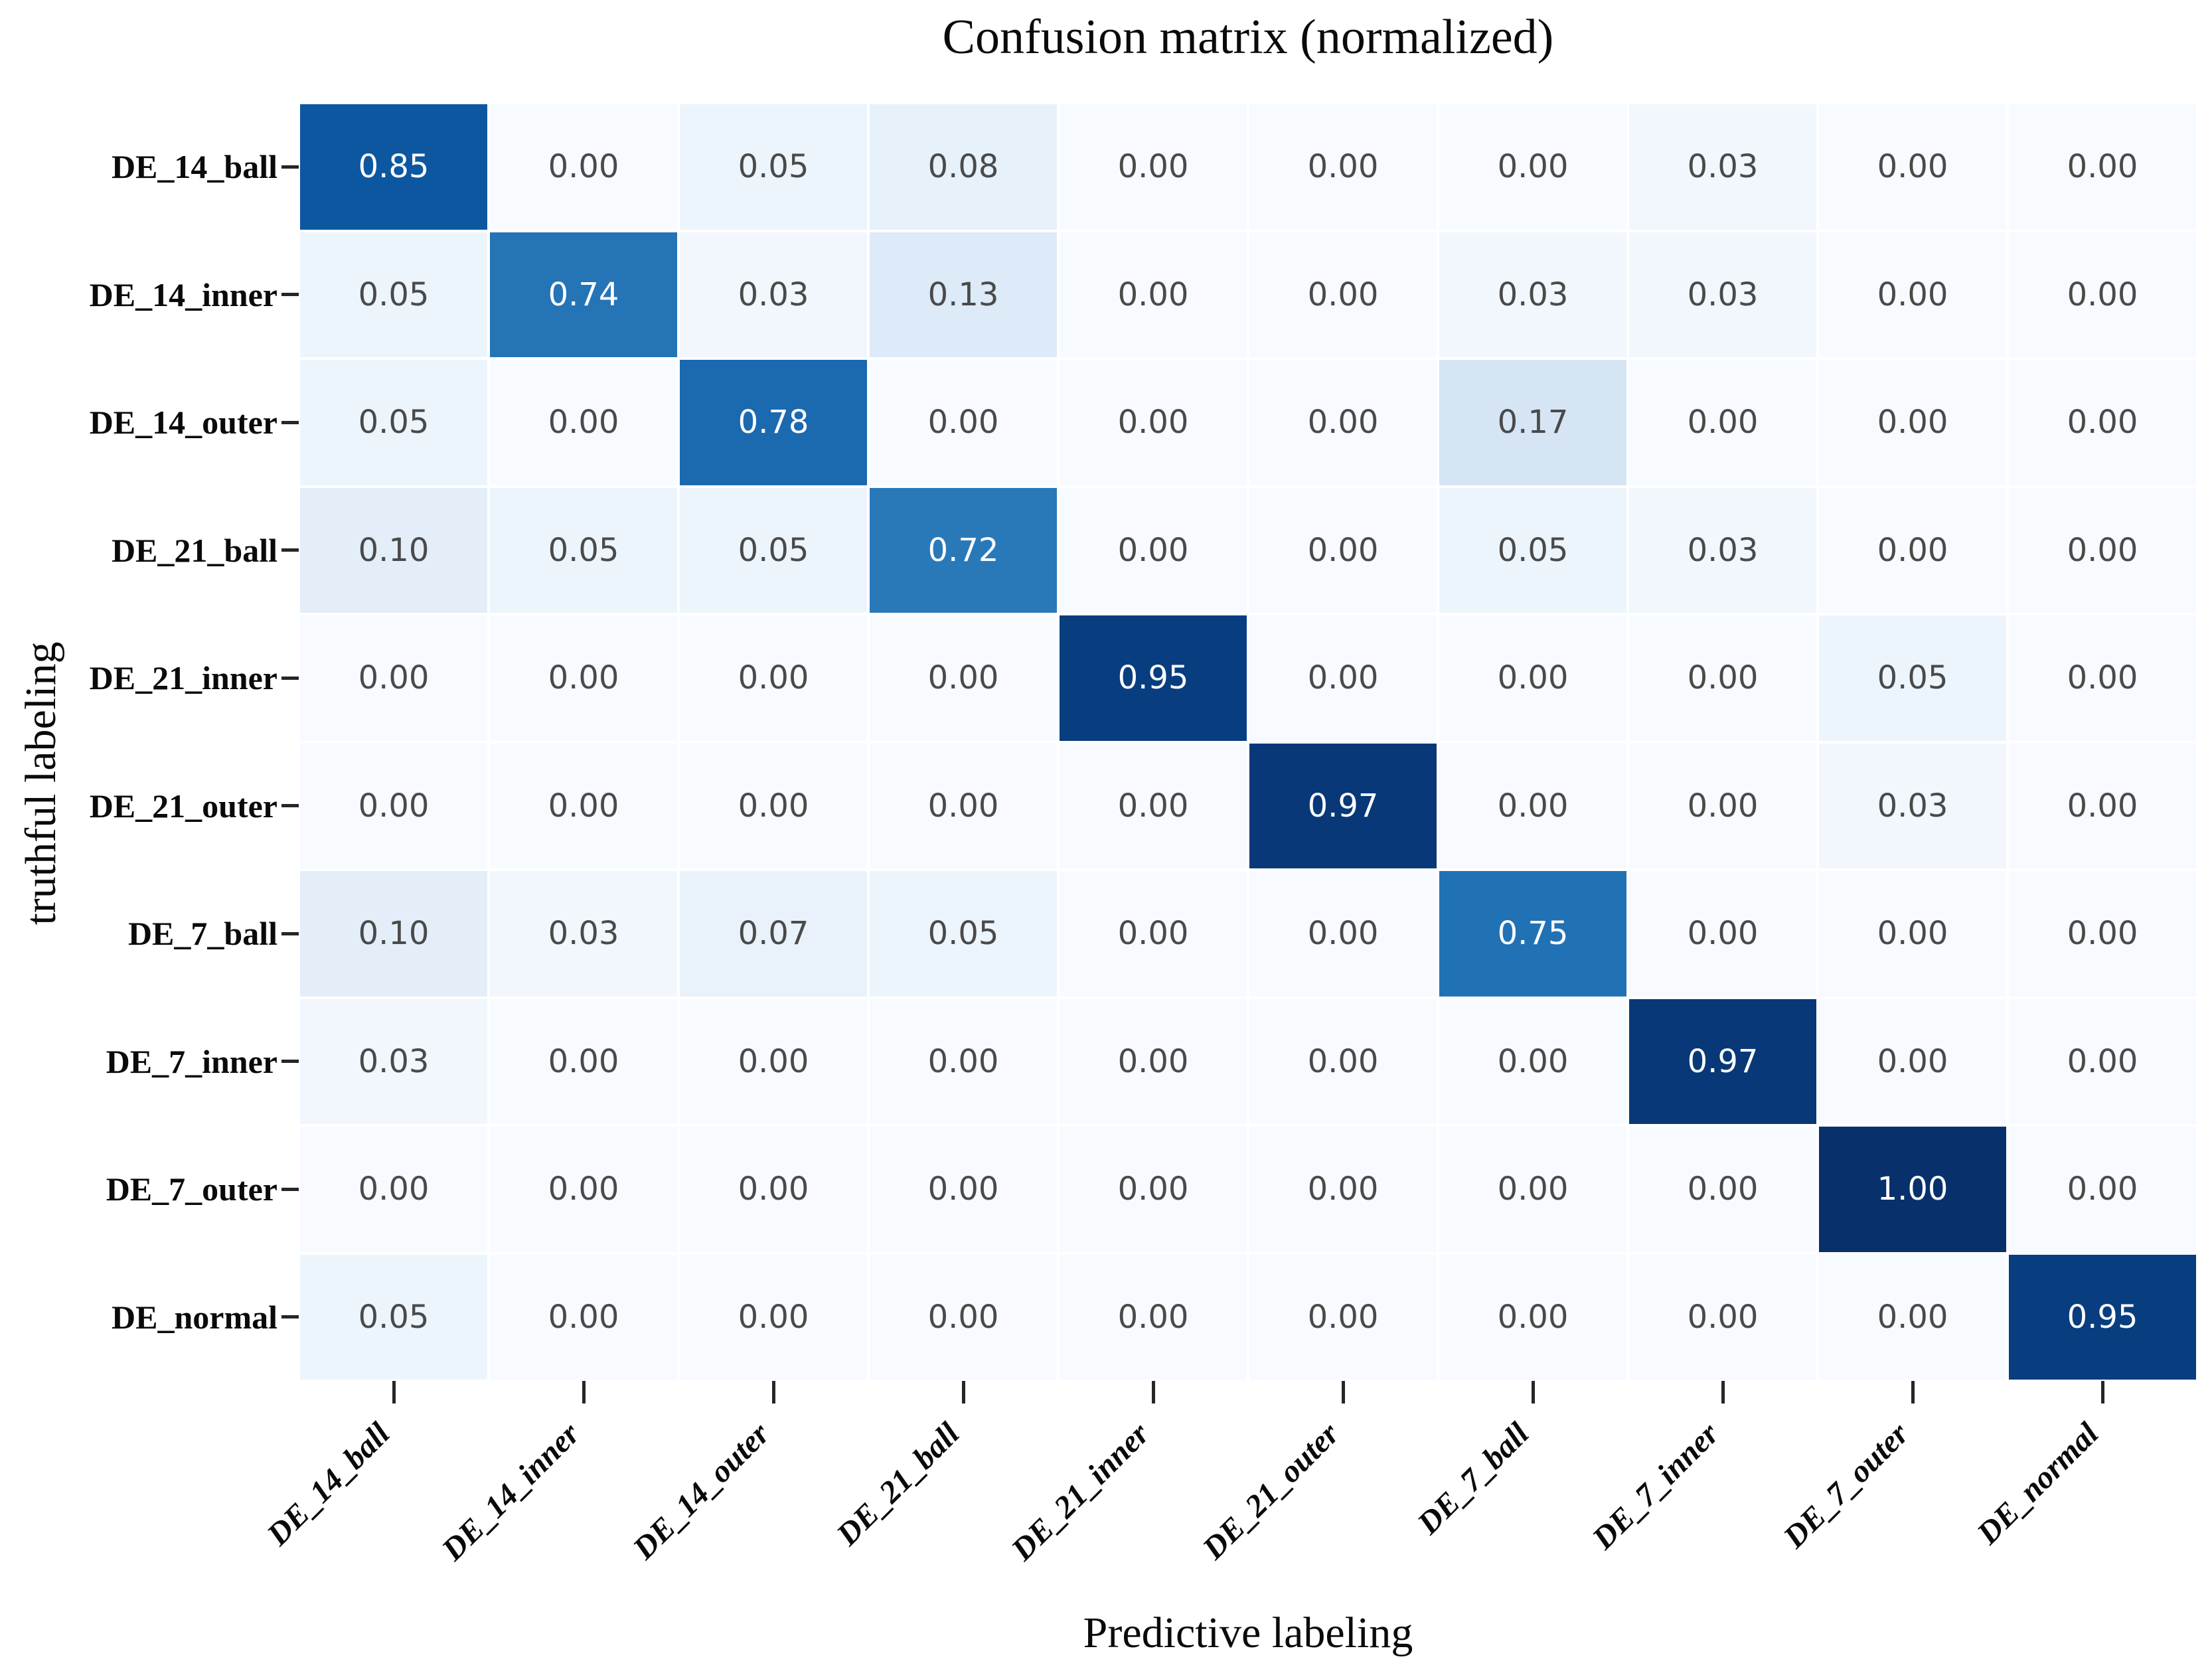 This screenshot has width=2212, height=1679. I want to click on matrix-cell: 0.17, so click(1533, 423).